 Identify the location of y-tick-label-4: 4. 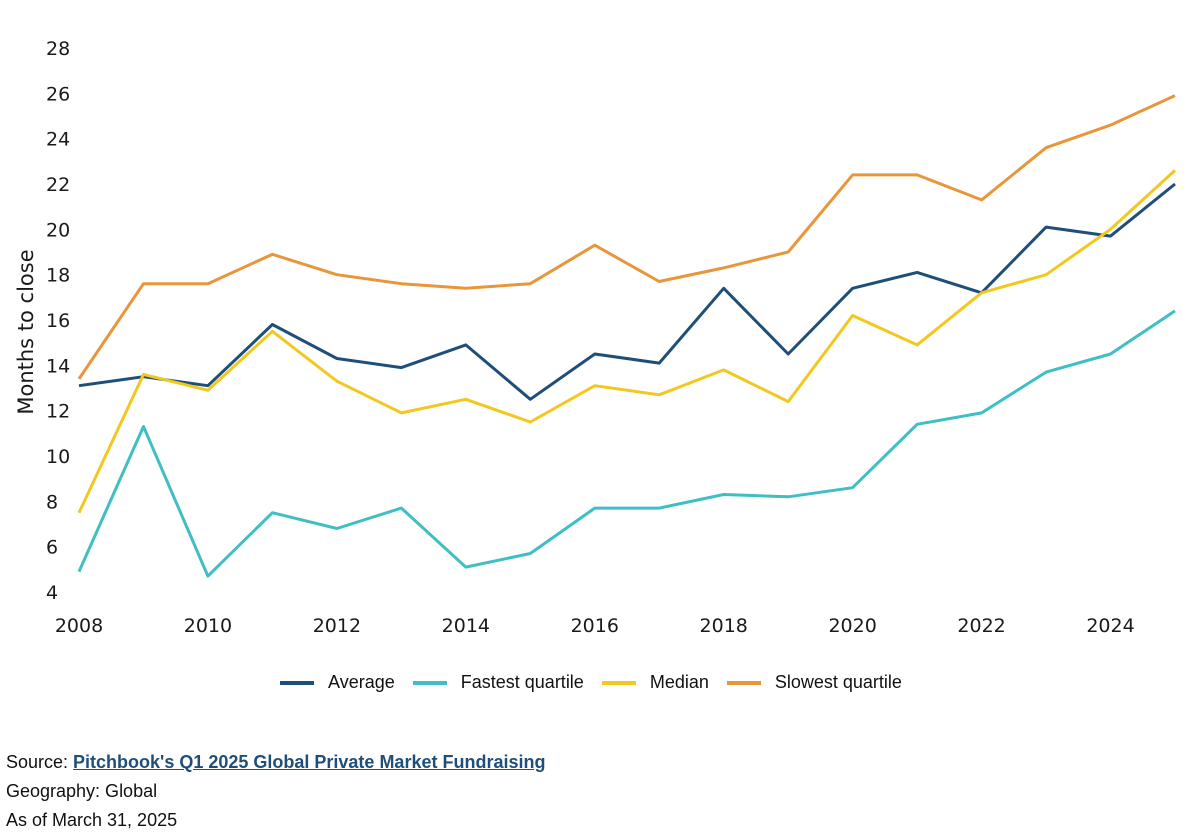
(52, 593).